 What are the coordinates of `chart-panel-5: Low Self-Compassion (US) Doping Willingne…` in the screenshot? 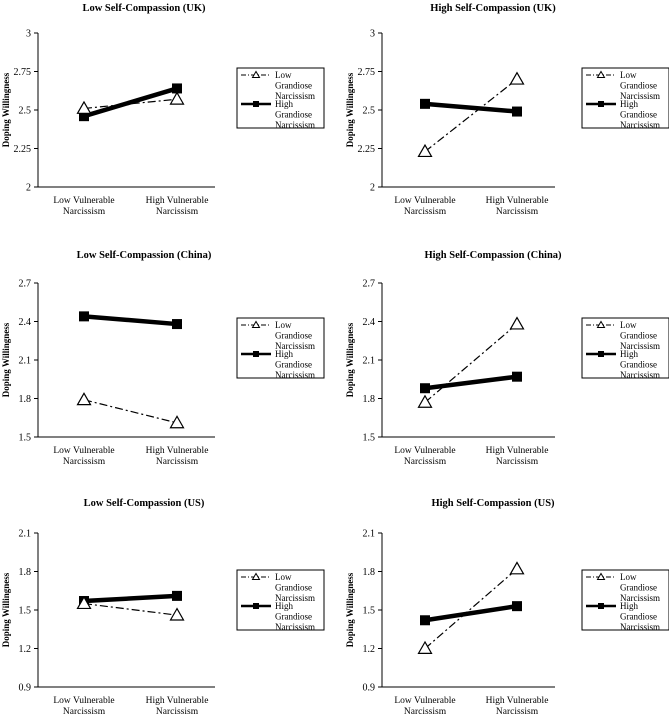 It's located at (163, 606).